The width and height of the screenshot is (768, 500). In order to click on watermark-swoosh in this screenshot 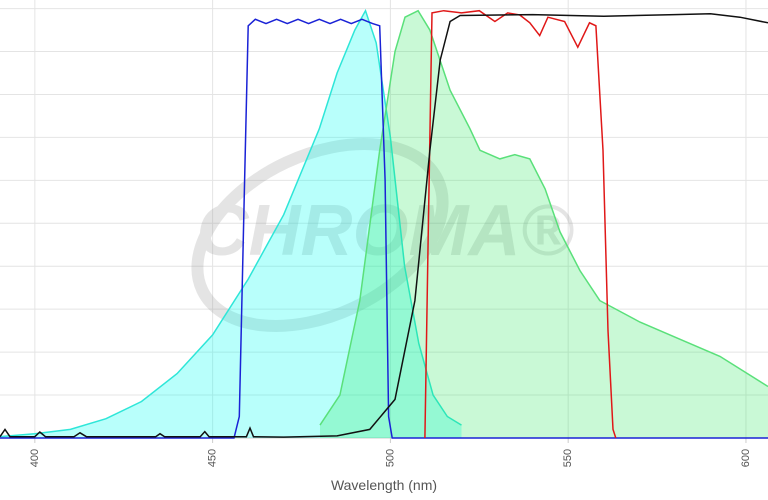, I will do `click(320, 235)`.